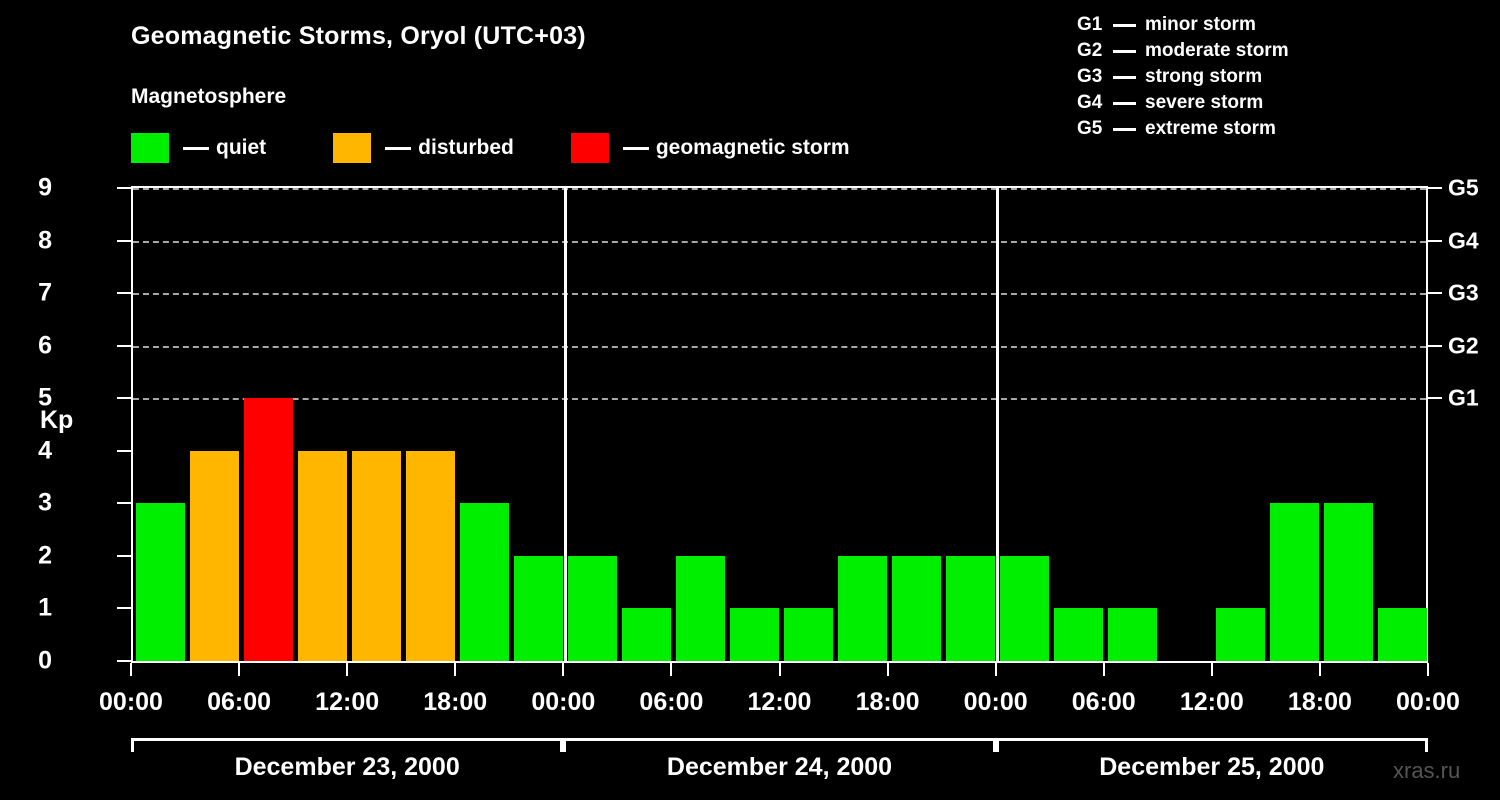 This screenshot has width=1500, height=800. Describe the element at coordinates (1090, 24) in the screenshot. I see `g-legend-code: G1` at that location.